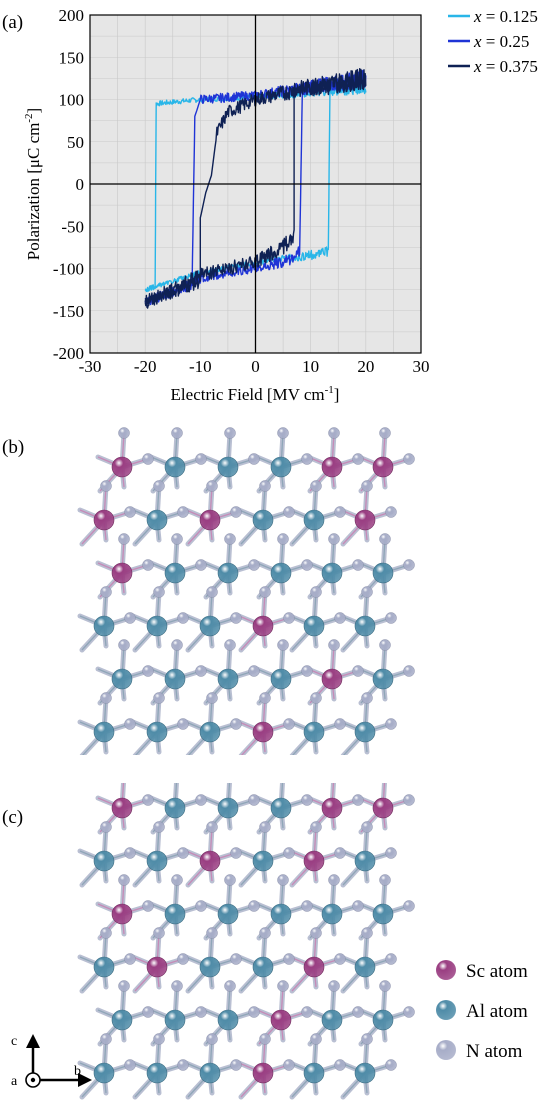 This screenshot has height=1113, width=558. I want to click on legend-label-2: x = 0.25, so click(501, 41).